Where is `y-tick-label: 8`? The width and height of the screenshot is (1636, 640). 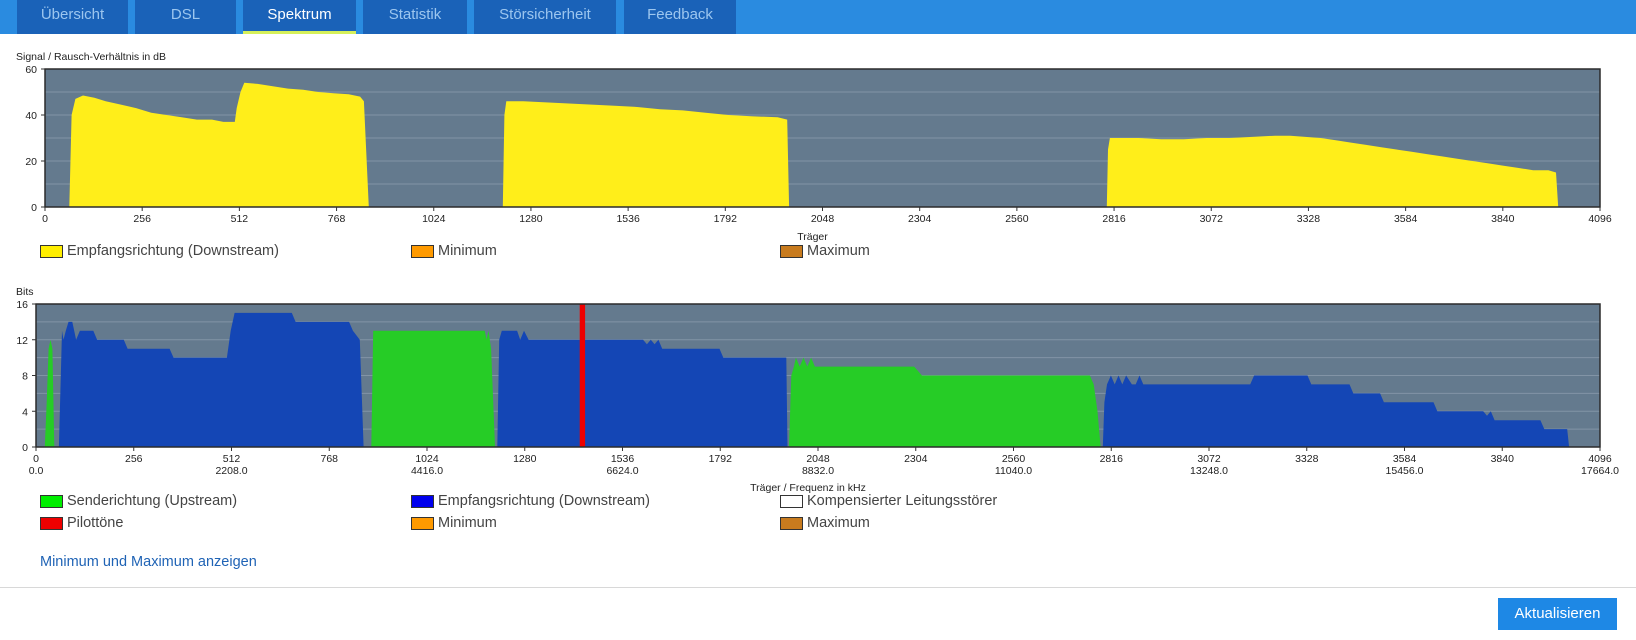
y-tick-label: 8 is located at coordinates (25, 377).